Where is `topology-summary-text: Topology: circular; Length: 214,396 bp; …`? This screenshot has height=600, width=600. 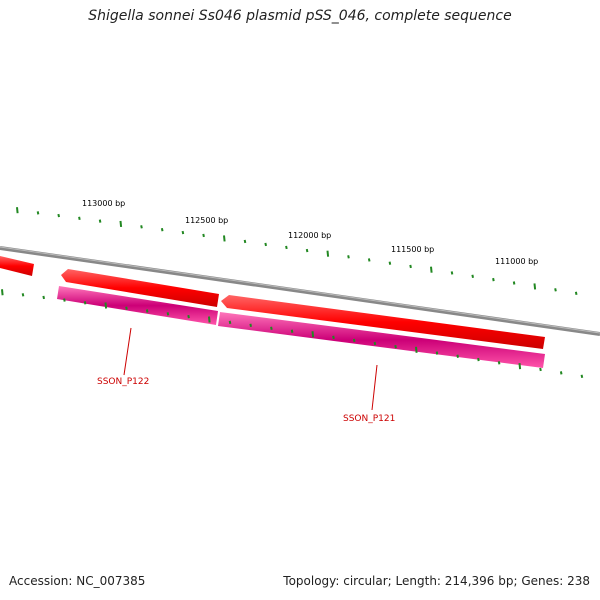
topology-summary-text: Topology: circular; Length: 214,396 bp; … is located at coordinates (436, 581).